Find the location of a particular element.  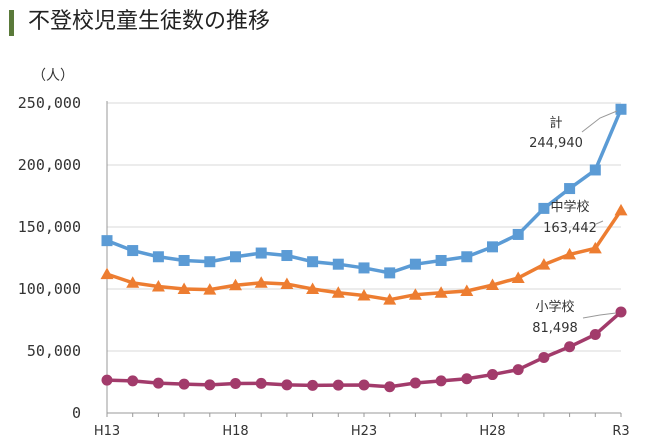

annotation-value: 244,940 is located at coordinates (556, 143).